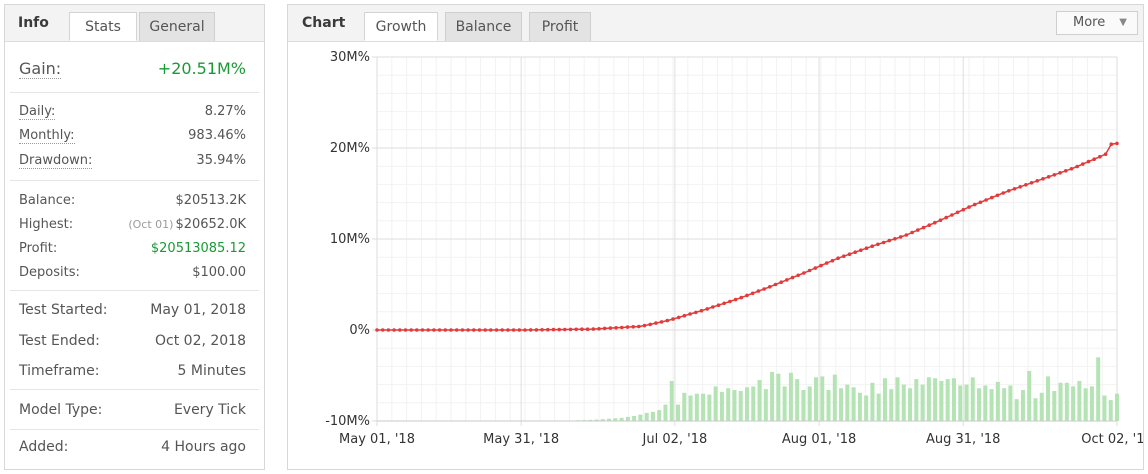 The width and height of the screenshot is (1148, 474). Describe the element at coordinates (324, 23) in the screenshot. I see `chart-title: Chart` at that location.